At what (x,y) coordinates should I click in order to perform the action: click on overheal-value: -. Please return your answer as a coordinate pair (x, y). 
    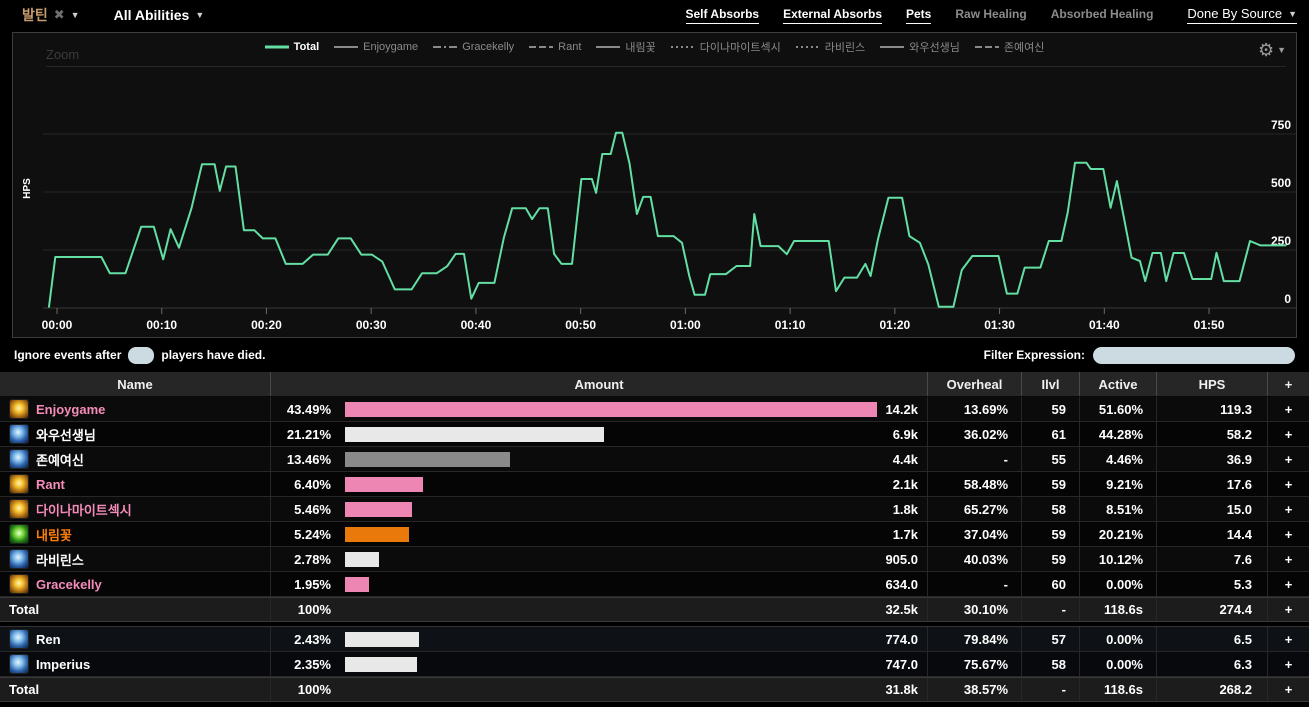
    Looking at the image, I should click on (975, 584).